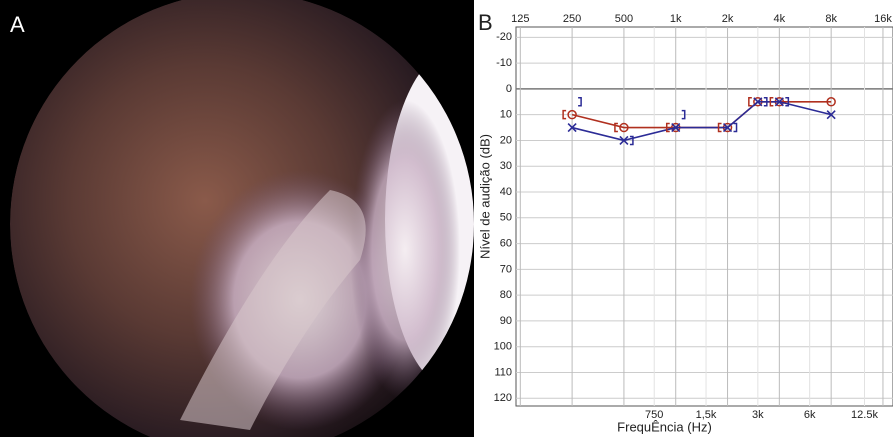 The image size is (893, 437). What do you see at coordinates (506, 321) in the screenshot?
I see `y-tick-label: 90` at bounding box center [506, 321].